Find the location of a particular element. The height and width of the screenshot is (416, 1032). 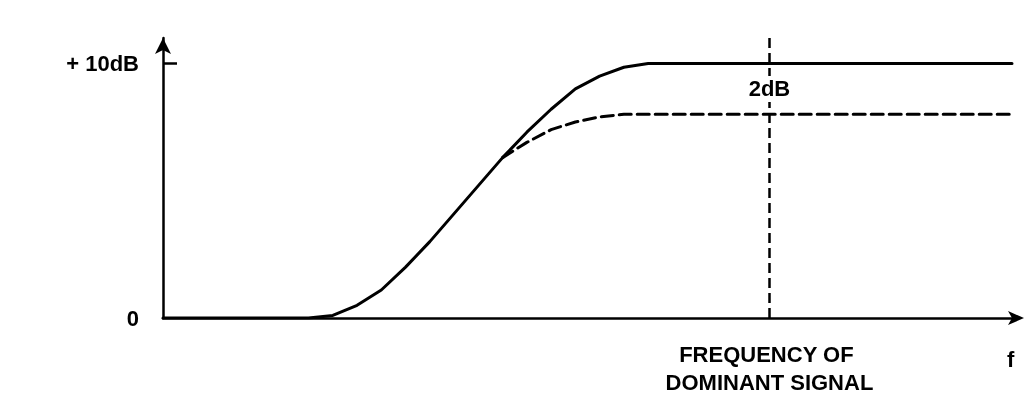

y-tick-label: + 10dB is located at coordinates (102, 63).